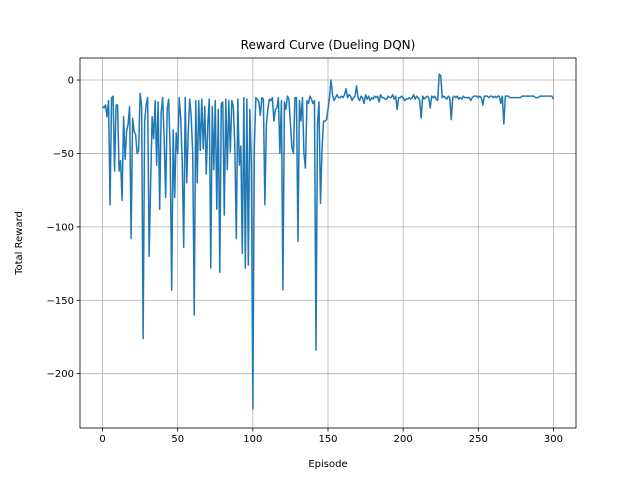  Describe the element at coordinates (60, 374) in the screenshot. I see `y-tick-label: −200` at that location.